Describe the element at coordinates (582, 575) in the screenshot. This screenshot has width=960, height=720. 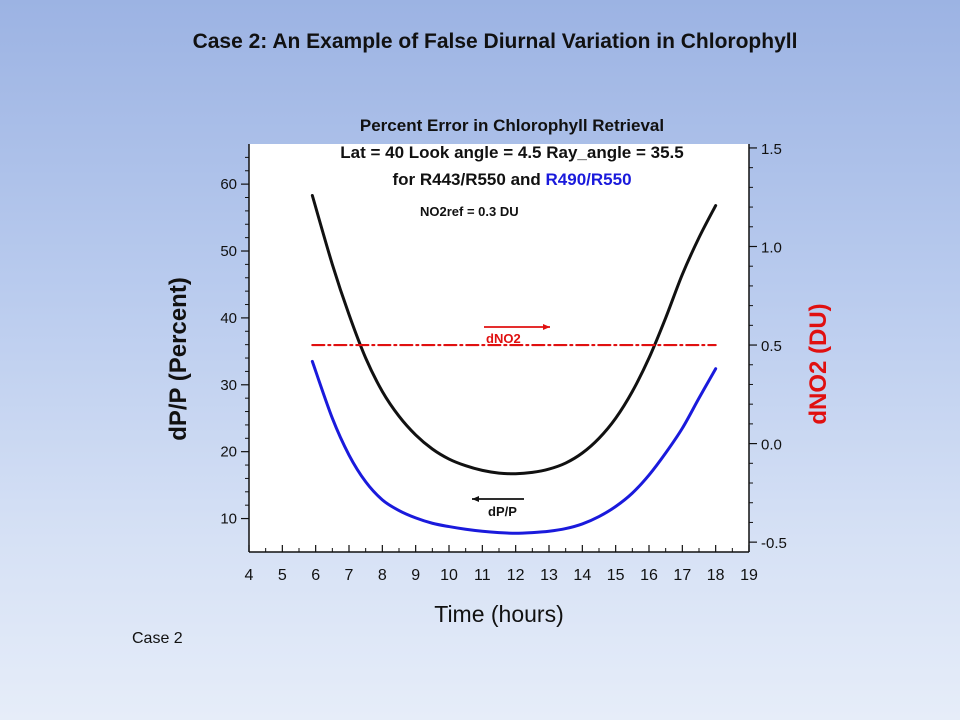
I see `x-tick-label: 14` at that location.